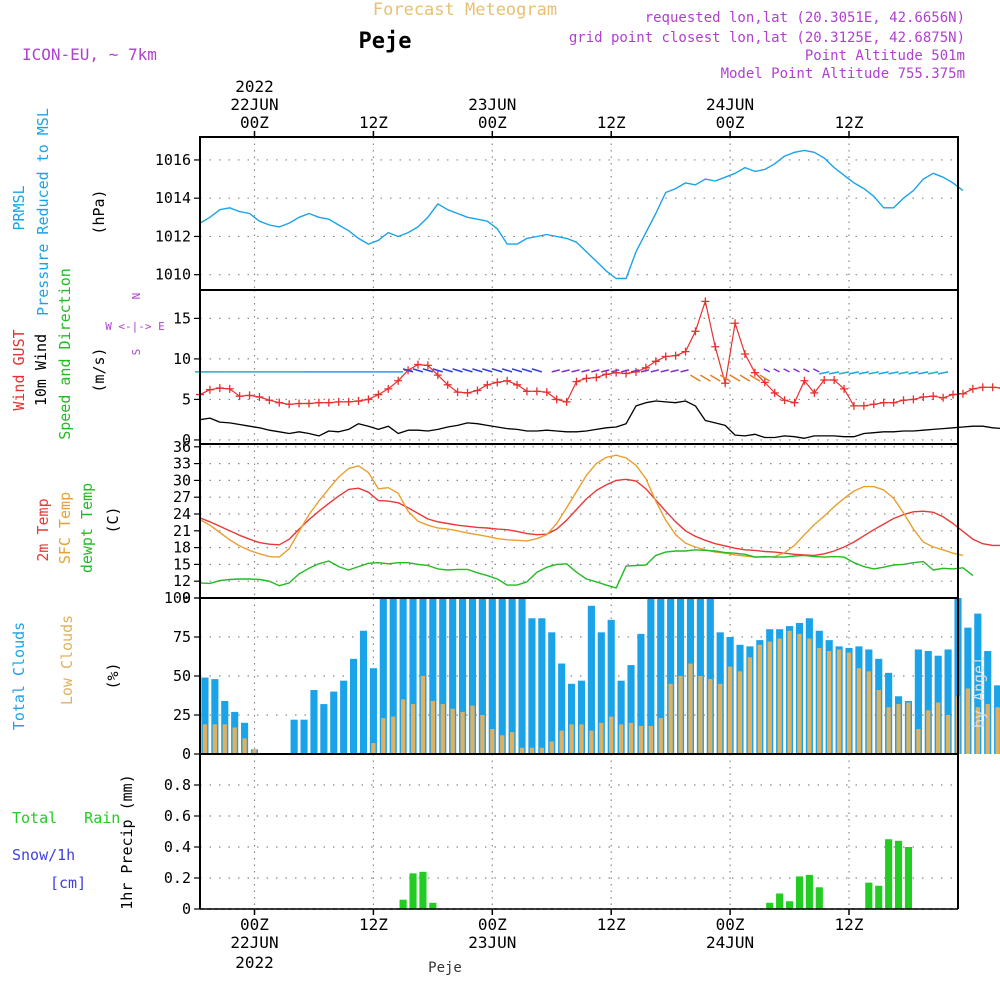 The image size is (1000, 1000). What do you see at coordinates (136, 352) in the screenshot?
I see `compass-south: S` at bounding box center [136, 352].